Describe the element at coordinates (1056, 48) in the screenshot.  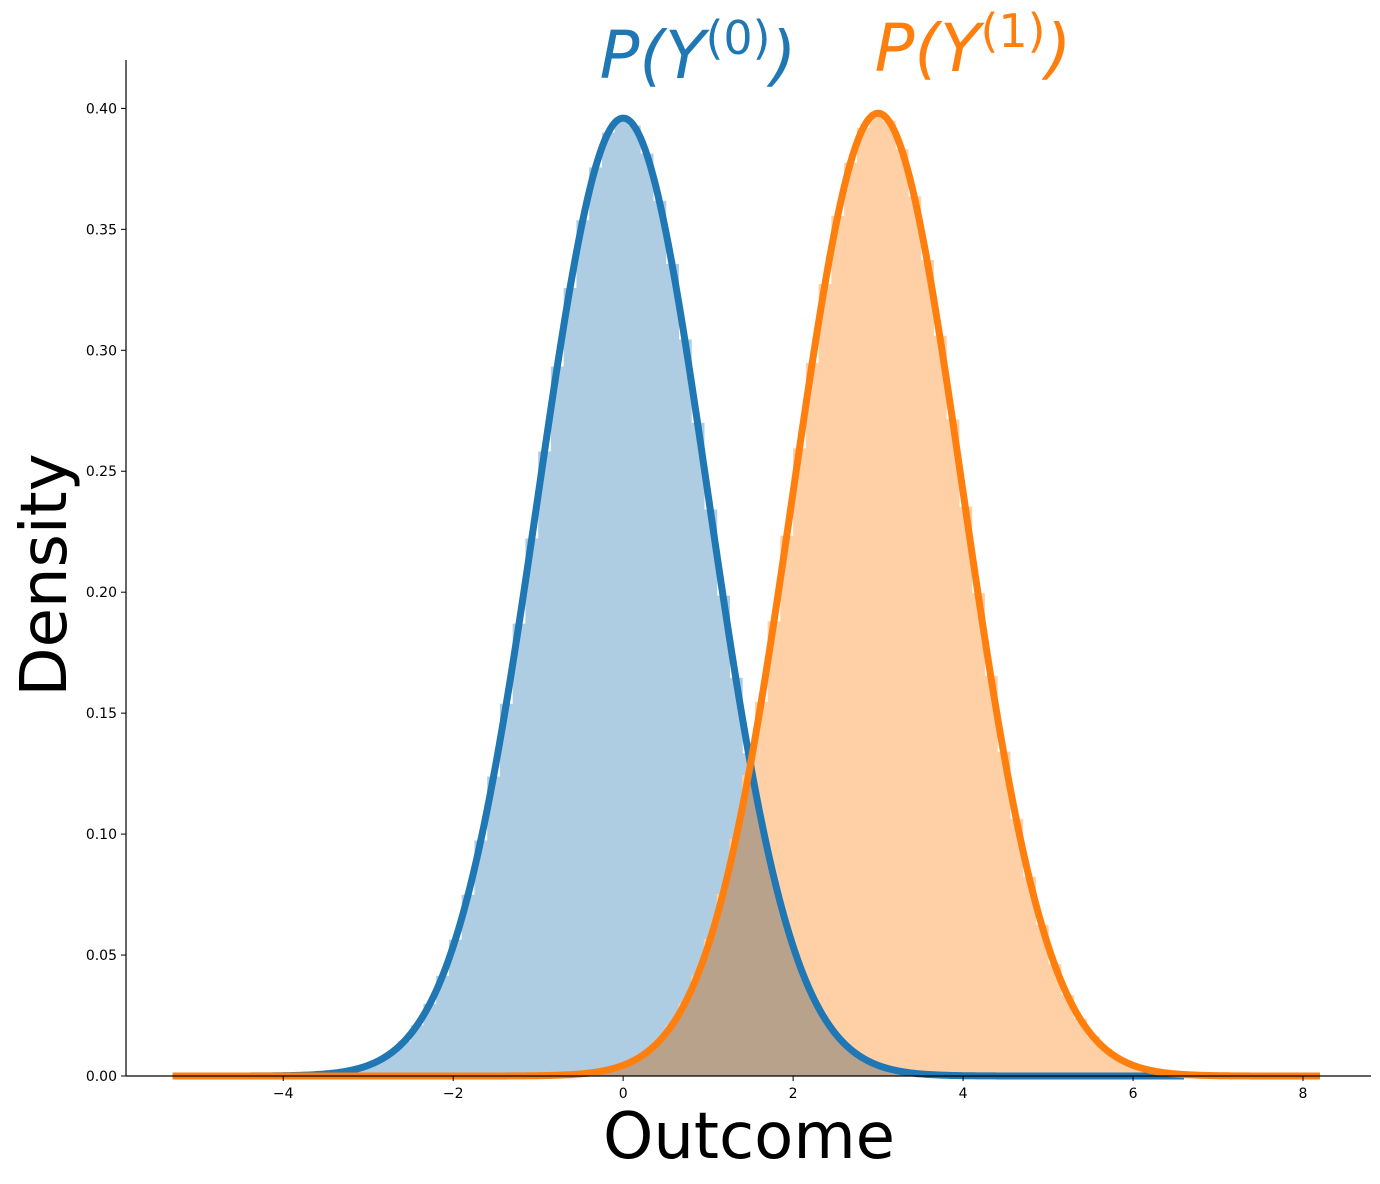
I see `series-label-y1-close: )` at that location.